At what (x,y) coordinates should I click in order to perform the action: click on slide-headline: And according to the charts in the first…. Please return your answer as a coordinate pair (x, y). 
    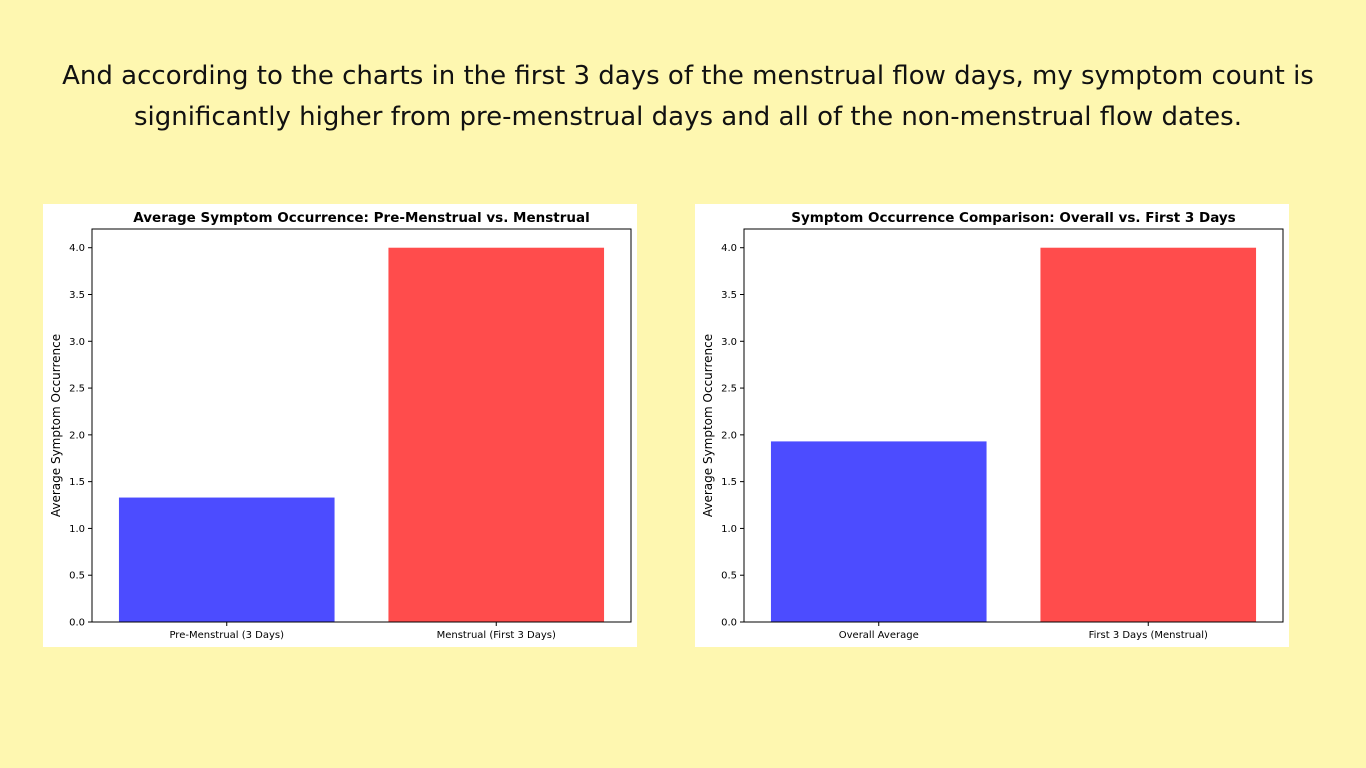
    Looking at the image, I should click on (688, 96).